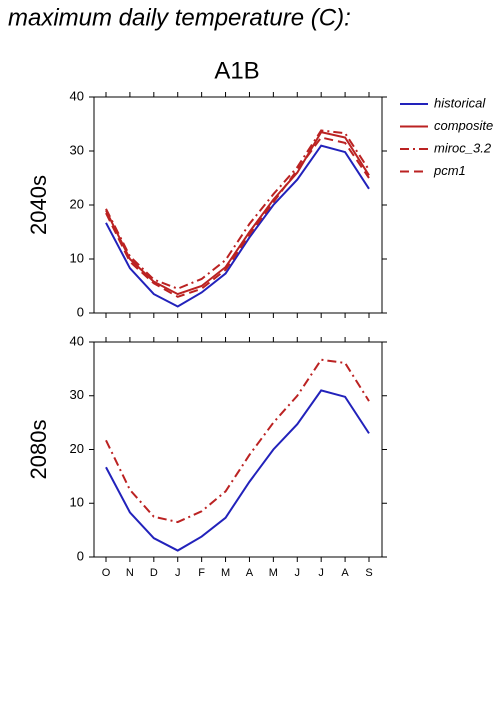 This screenshot has height=709, width=501. I want to click on y-axis-label: 2040s, so click(38, 205).